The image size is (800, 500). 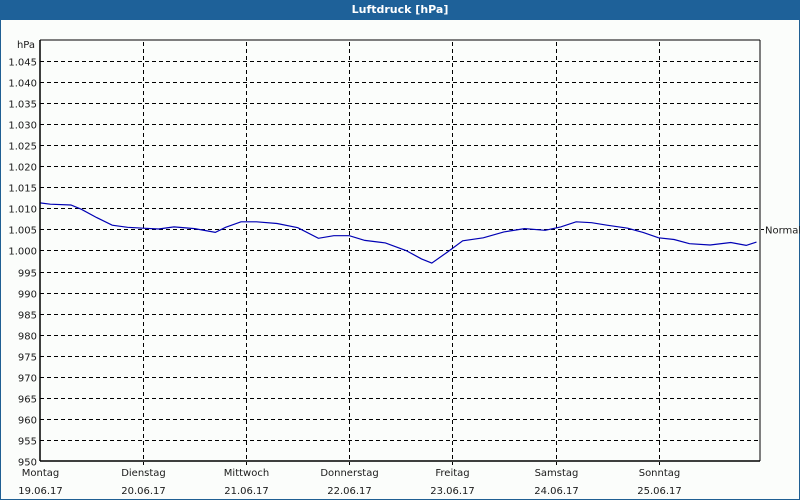 What do you see at coordinates (246, 491) in the screenshot?
I see `x-tick-date: 21.06.17` at bounding box center [246, 491].